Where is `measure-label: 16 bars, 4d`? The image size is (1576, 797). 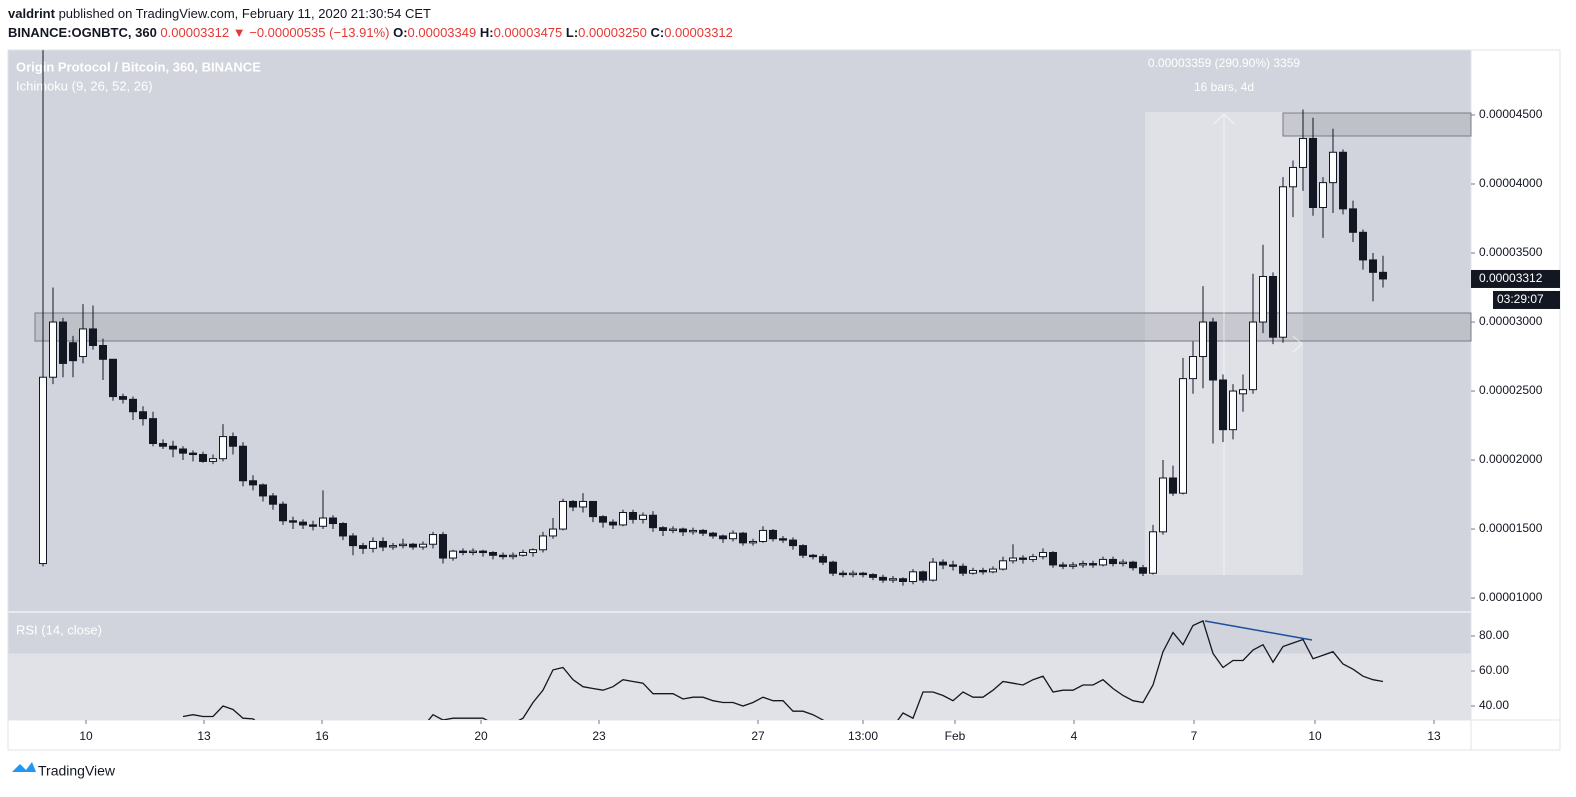 measure-label: 16 bars, 4d is located at coordinates (1224, 87).